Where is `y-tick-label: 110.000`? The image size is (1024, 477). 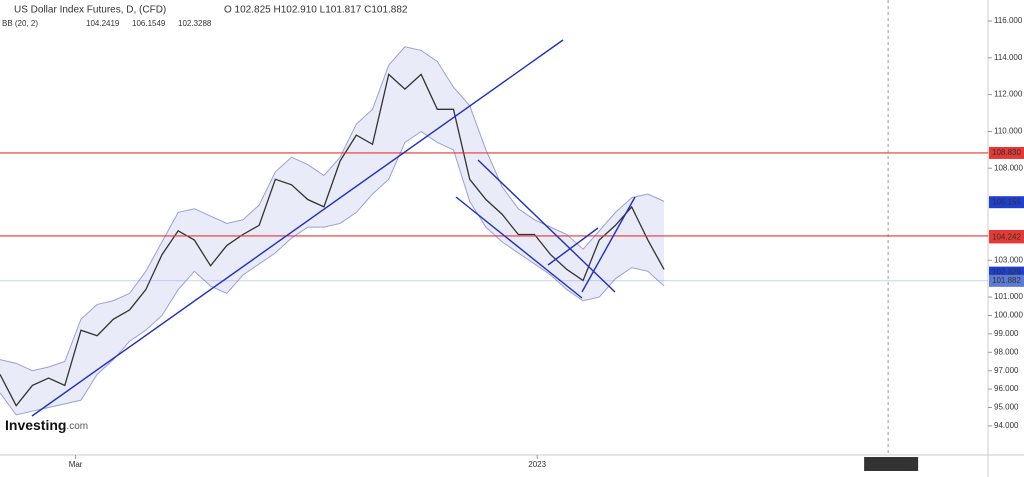 y-tick-label: 110.000 is located at coordinates (1008, 131).